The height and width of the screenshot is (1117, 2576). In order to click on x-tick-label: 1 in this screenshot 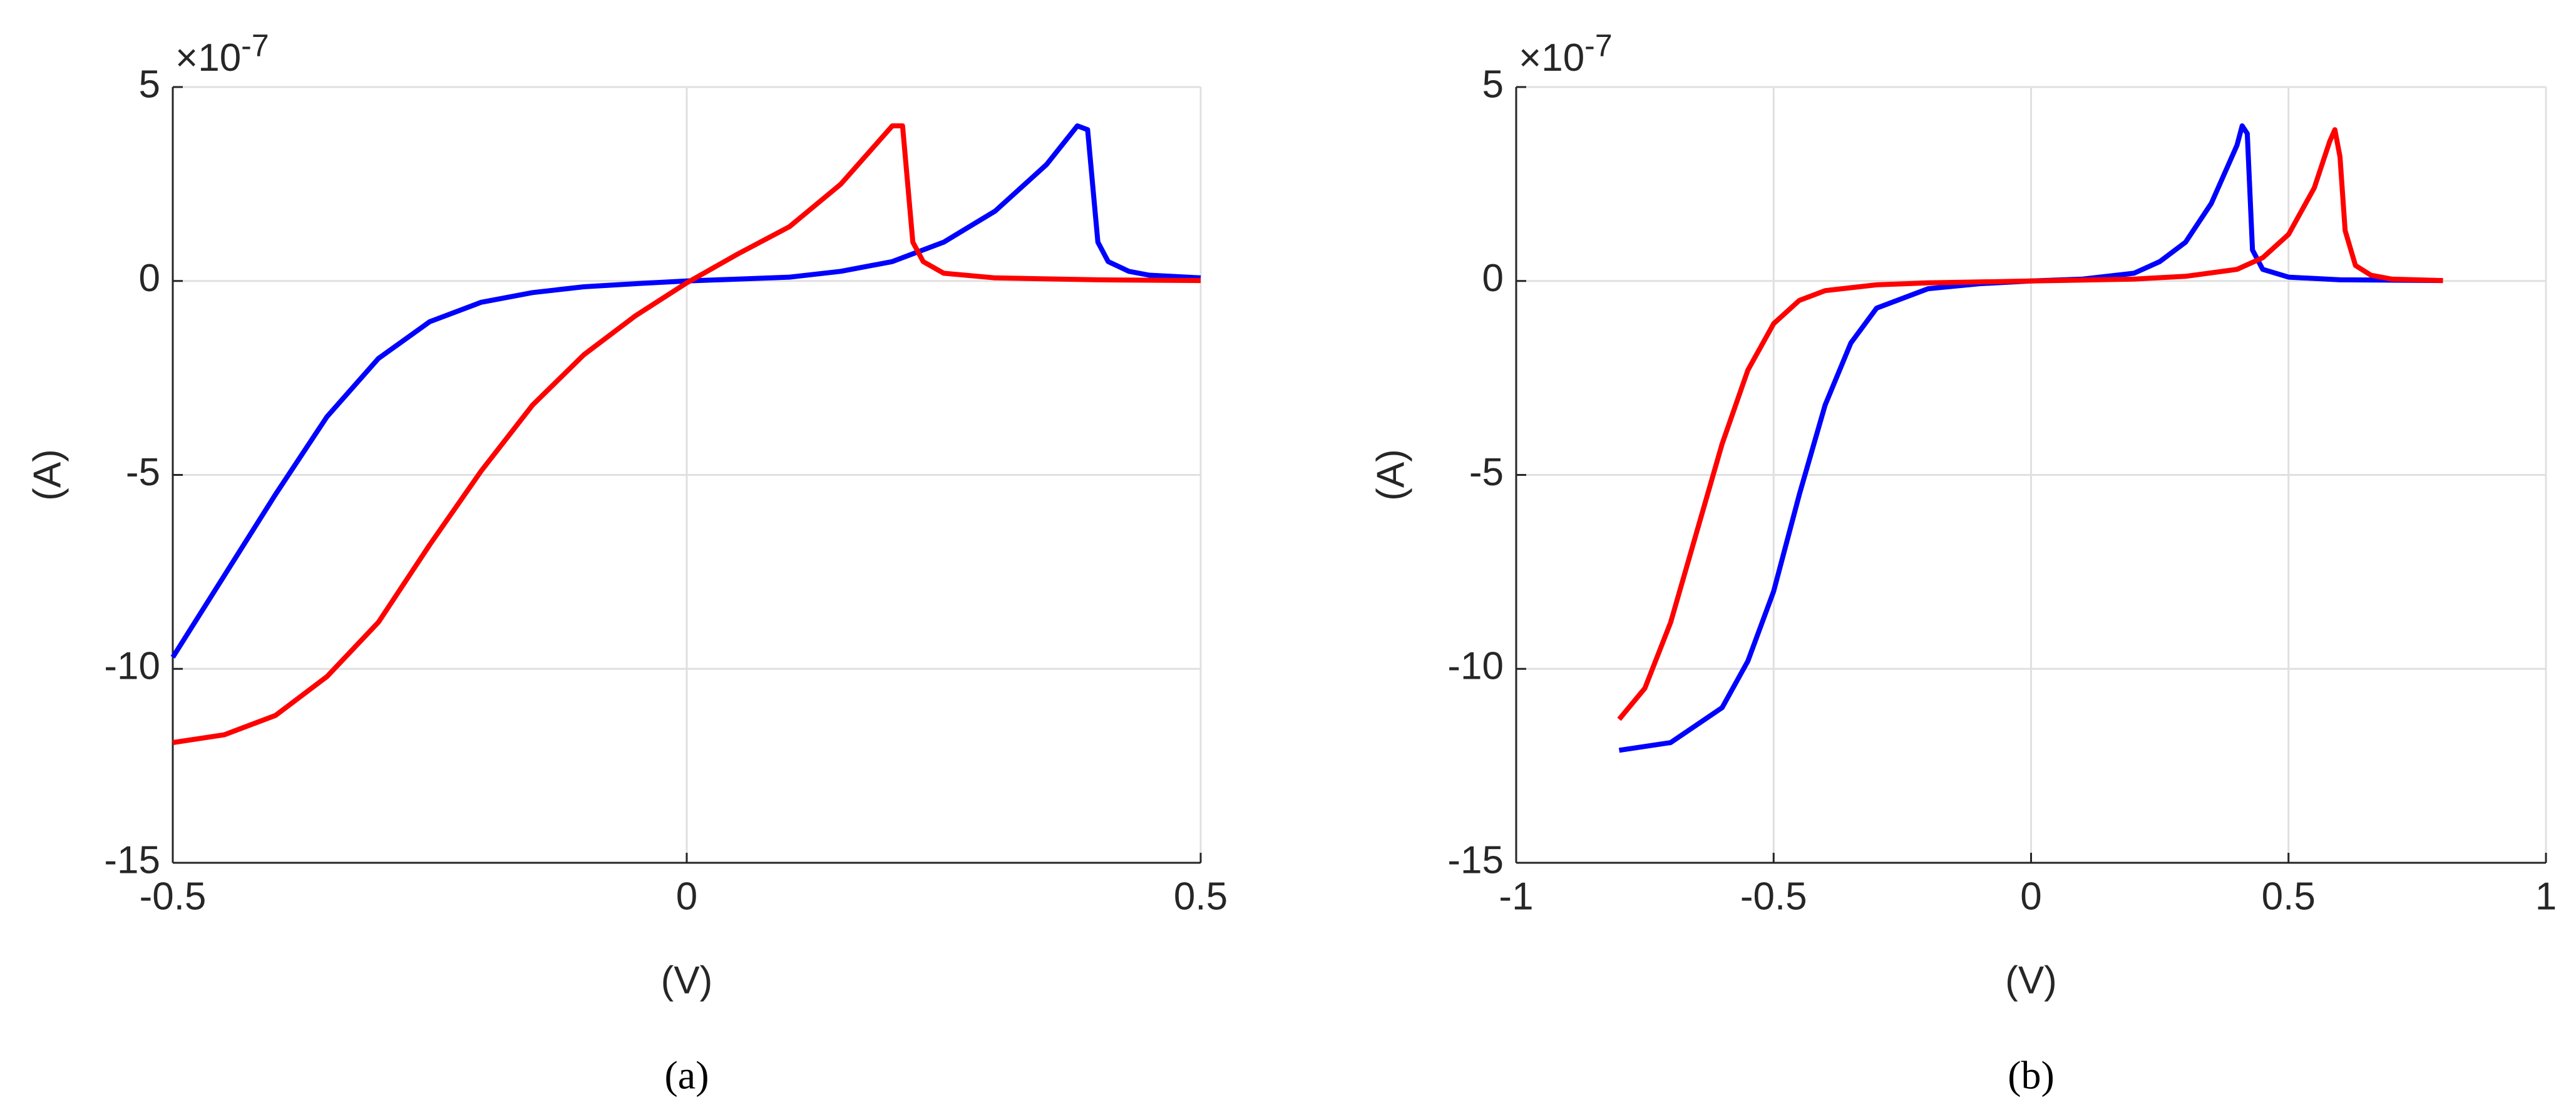, I will do `click(2546, 896)`.